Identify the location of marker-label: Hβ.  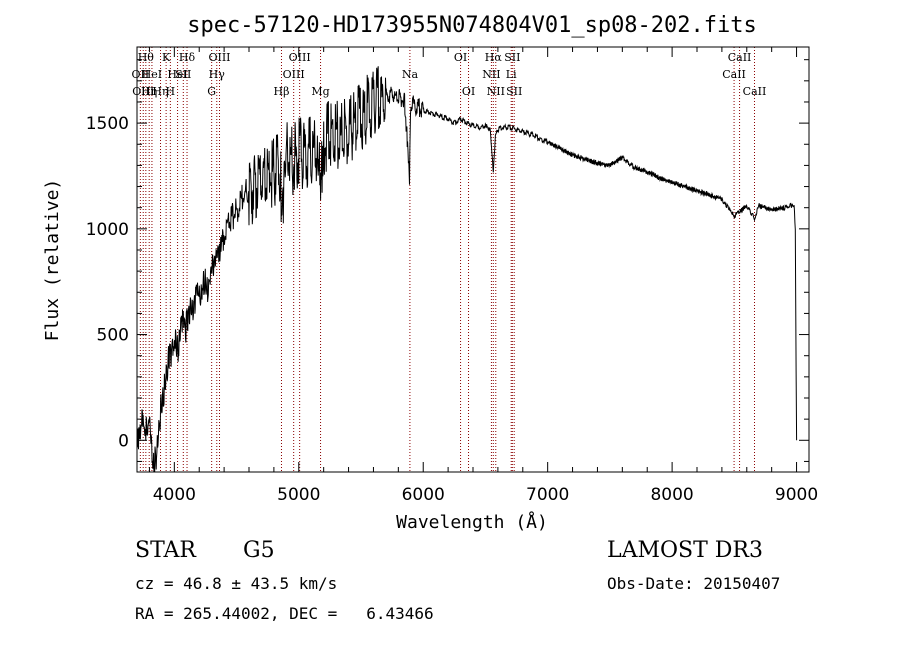
(282, 91).